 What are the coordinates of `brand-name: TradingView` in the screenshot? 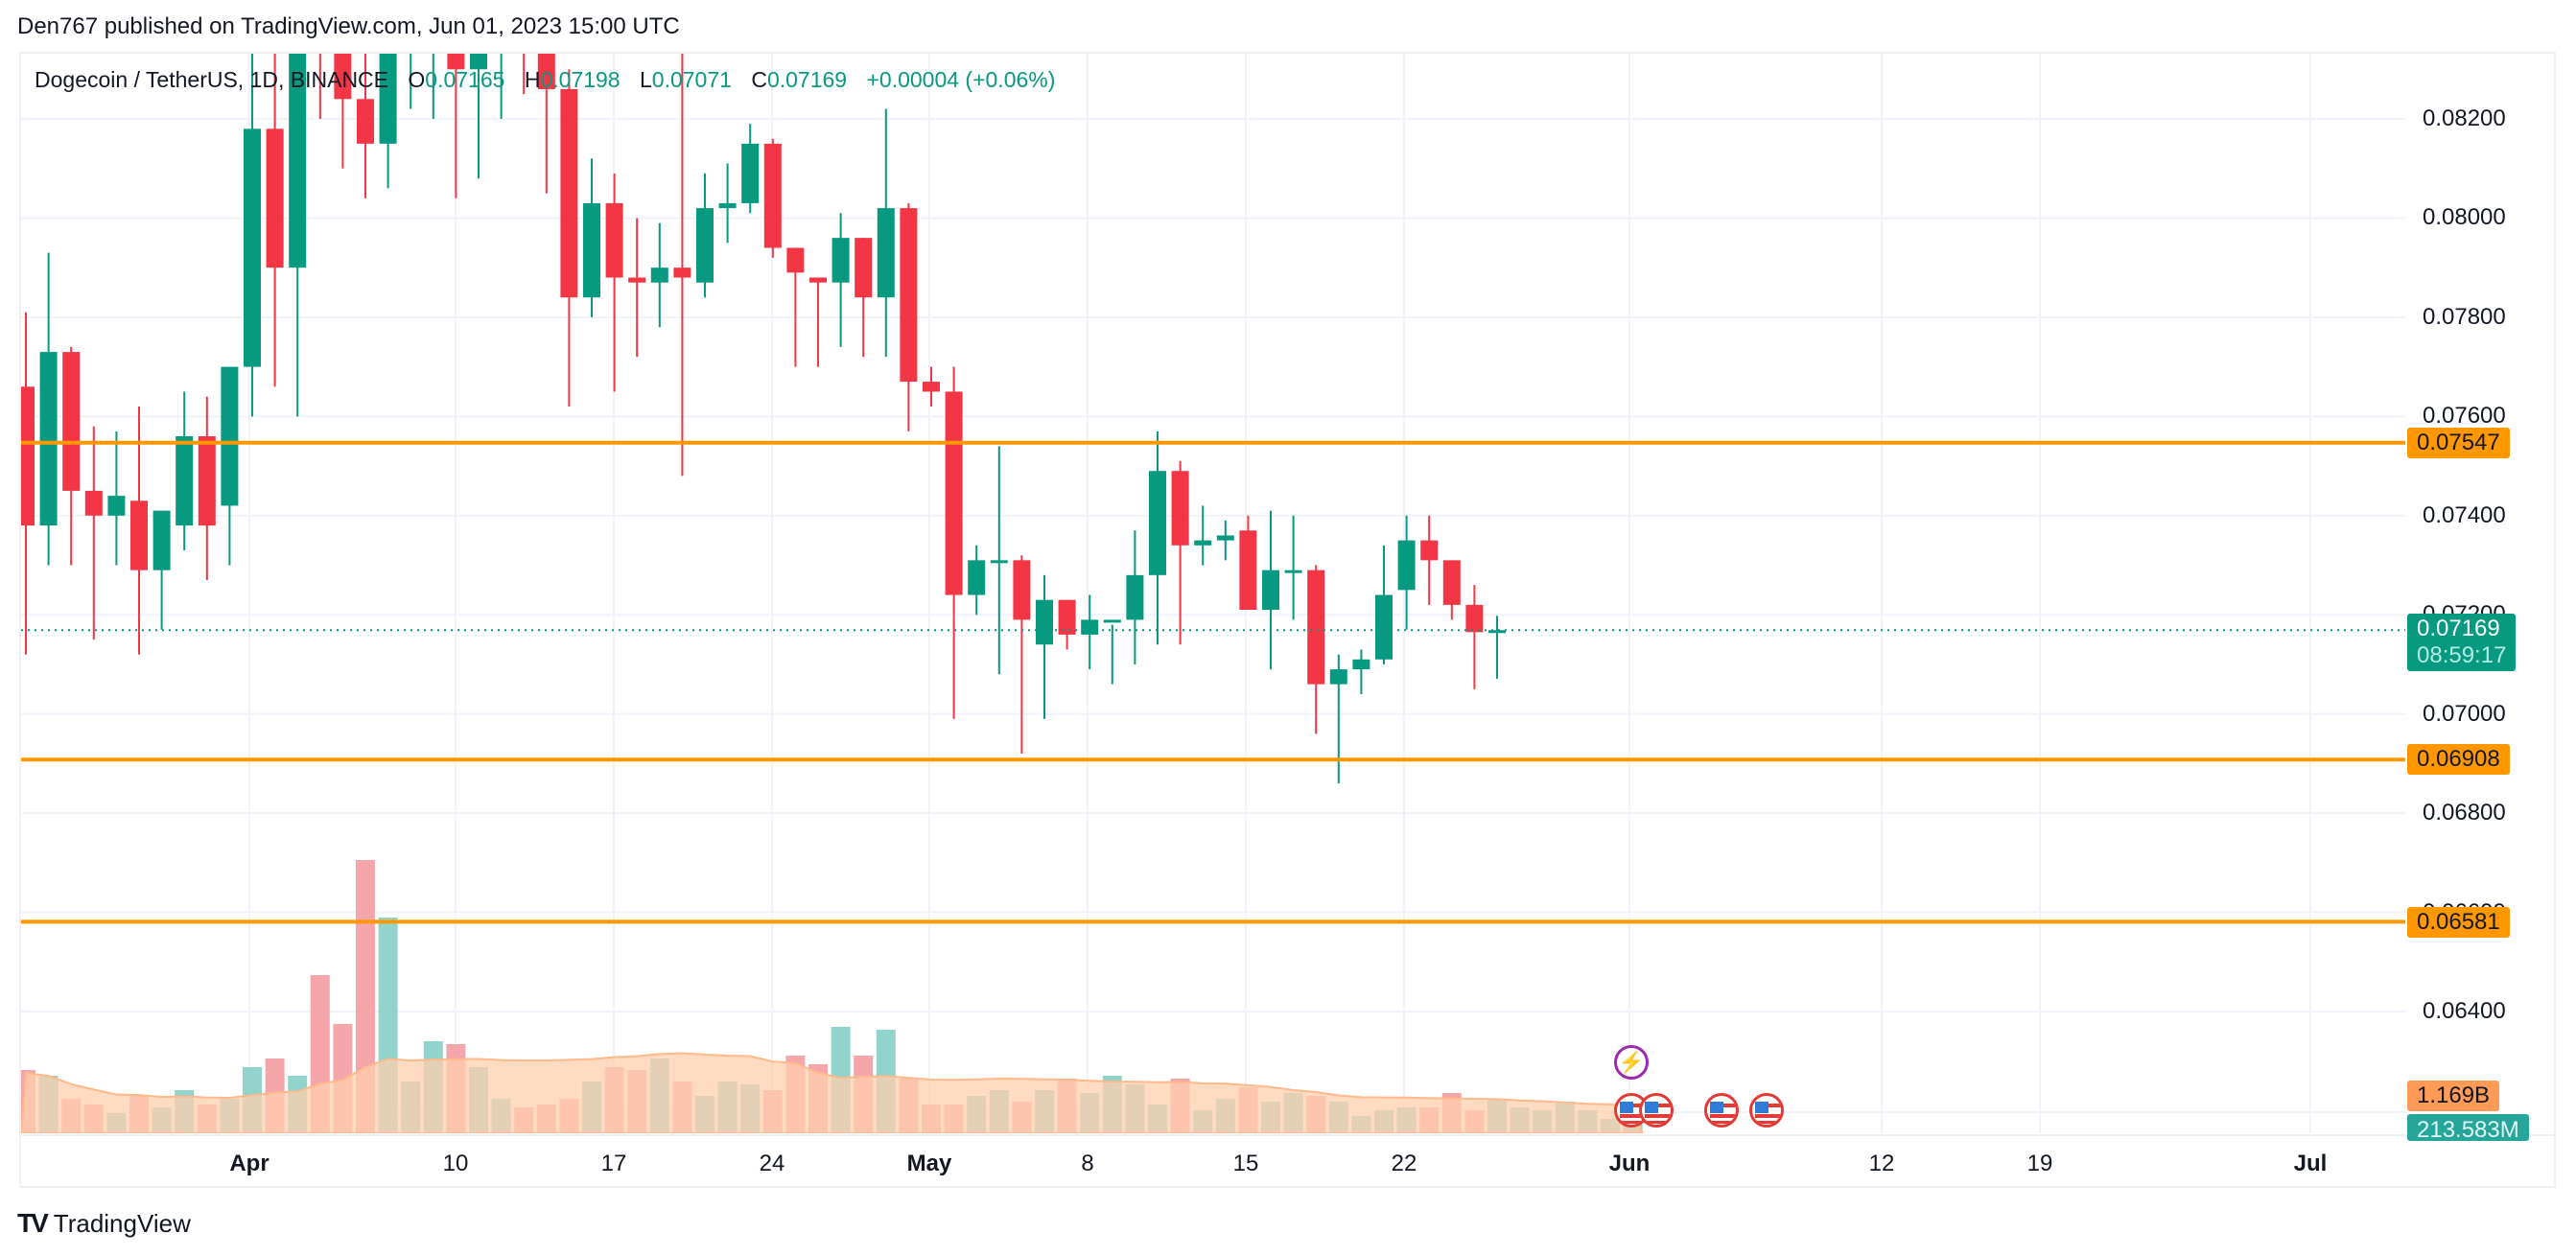 It's located at (122, 1223).